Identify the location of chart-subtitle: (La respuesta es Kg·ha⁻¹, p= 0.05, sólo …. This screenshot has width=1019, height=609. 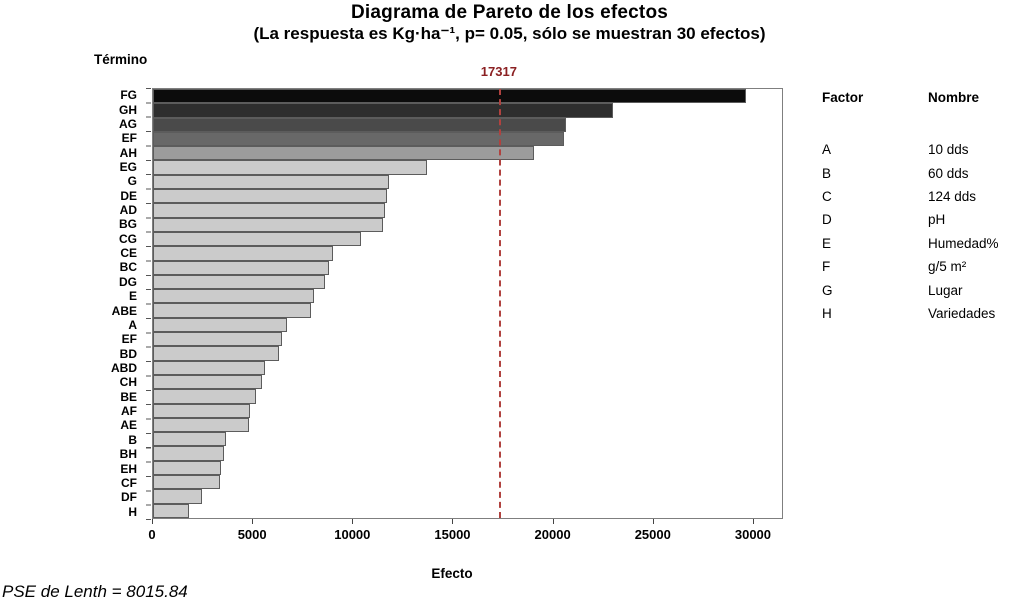
(509, 33).